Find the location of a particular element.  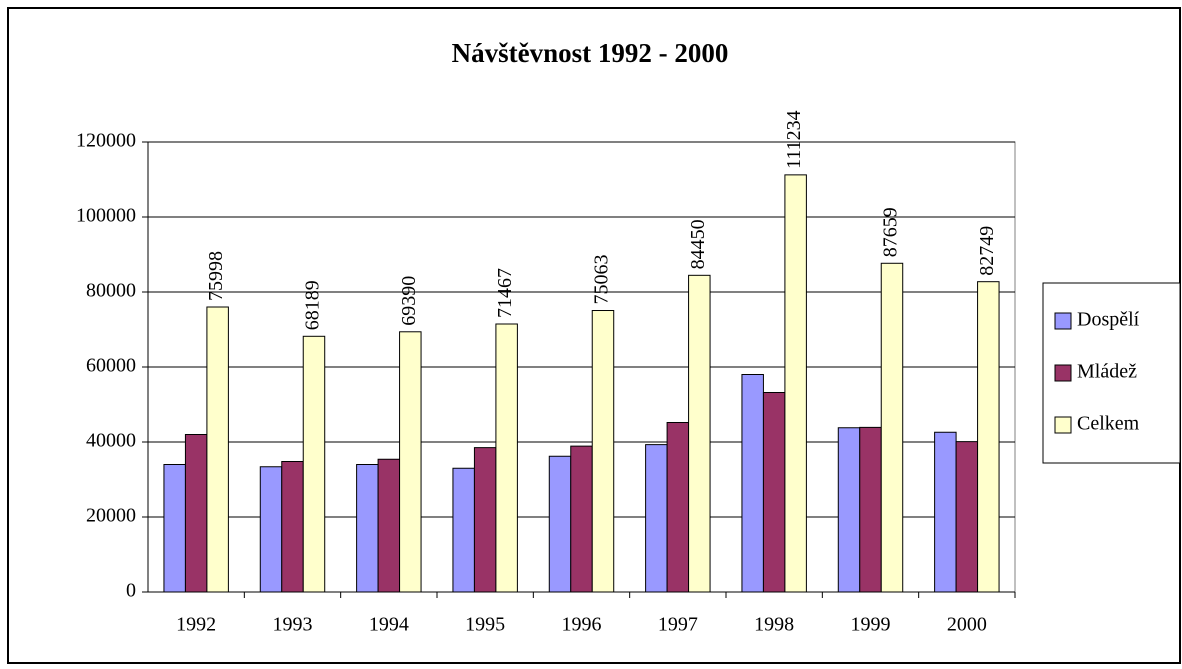

y-tick-label: 100000 is located at coordinates (106, 216).